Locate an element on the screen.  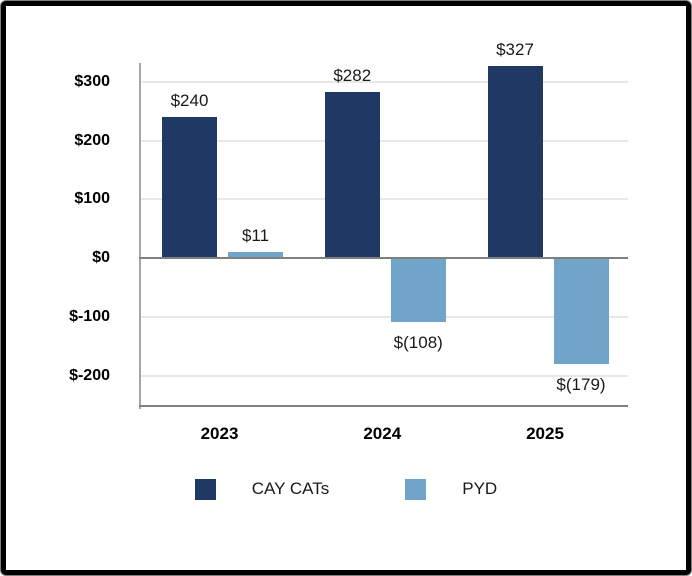
legend-swatch-pyd is located at coordinates (416, 489).